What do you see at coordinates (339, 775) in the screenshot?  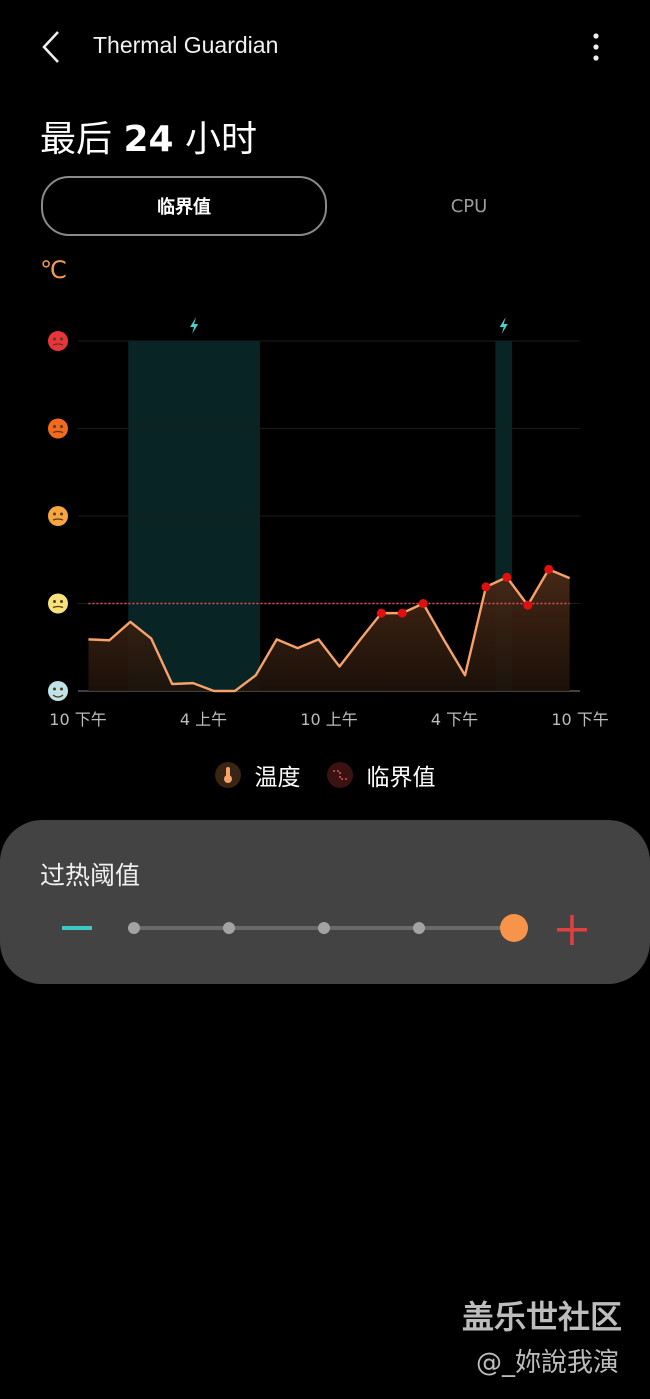 I see `threshold-icon` at bounding box center [339, 775].